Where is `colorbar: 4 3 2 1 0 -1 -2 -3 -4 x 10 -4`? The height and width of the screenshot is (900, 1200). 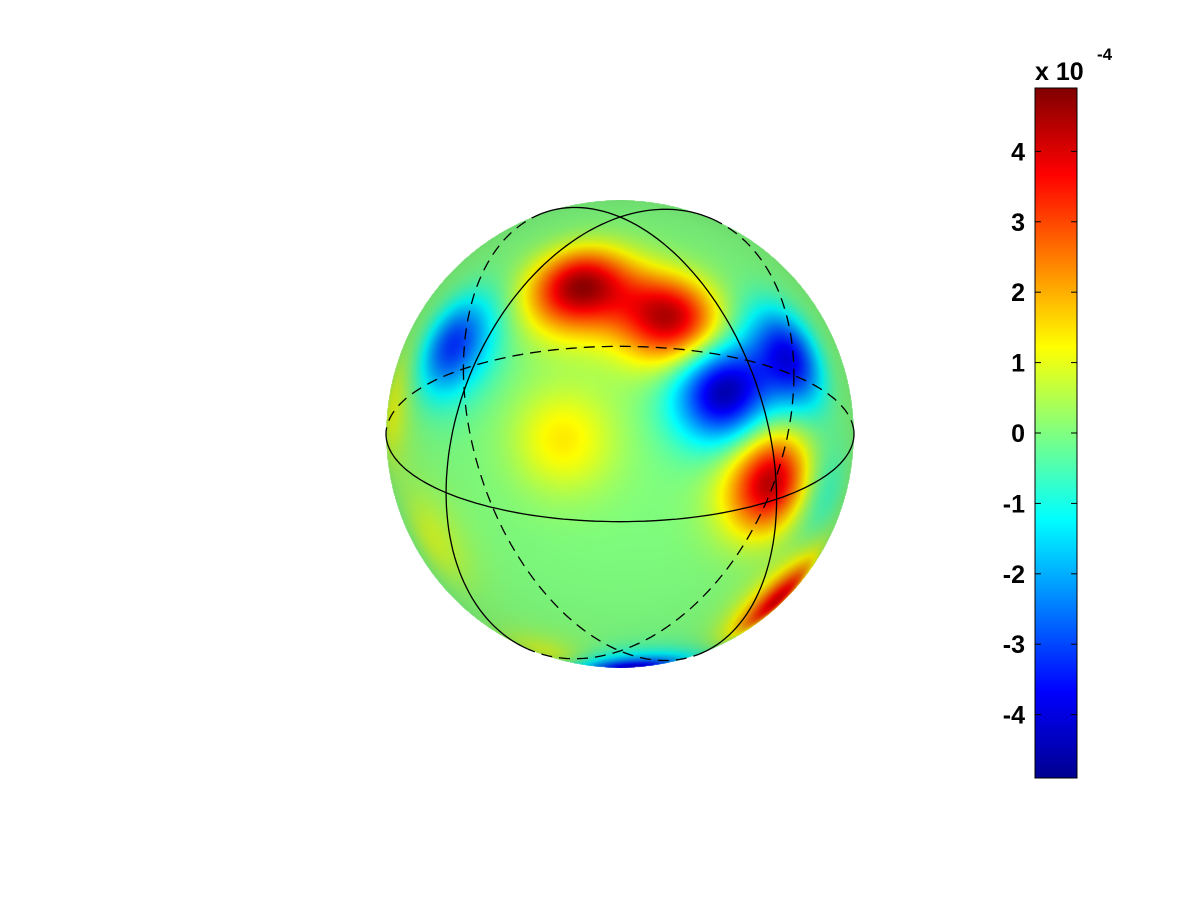
colorbar: 4 3 2 1 0 -1 -2 -3 -4 x 10 -4 is located at coordinates (1058, 412).